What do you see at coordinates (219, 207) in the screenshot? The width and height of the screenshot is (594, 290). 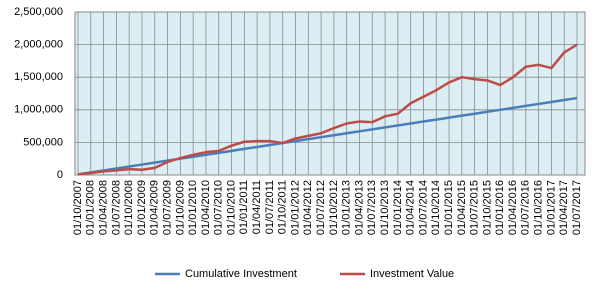 I see `x-tick-label: 01/07/2010` at bounding box center [219, 207].